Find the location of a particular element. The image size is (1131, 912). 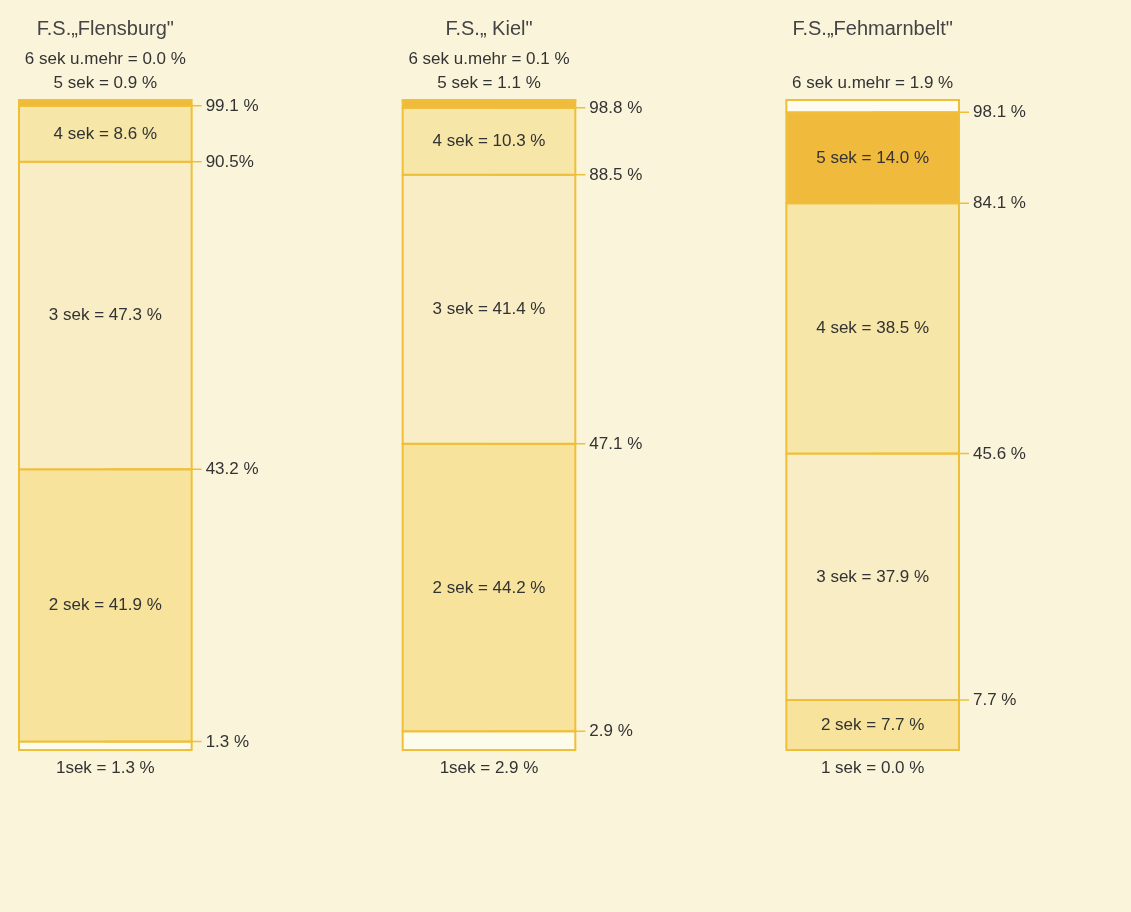

annotation: 99.1 % is located at coordinates (232, 105).